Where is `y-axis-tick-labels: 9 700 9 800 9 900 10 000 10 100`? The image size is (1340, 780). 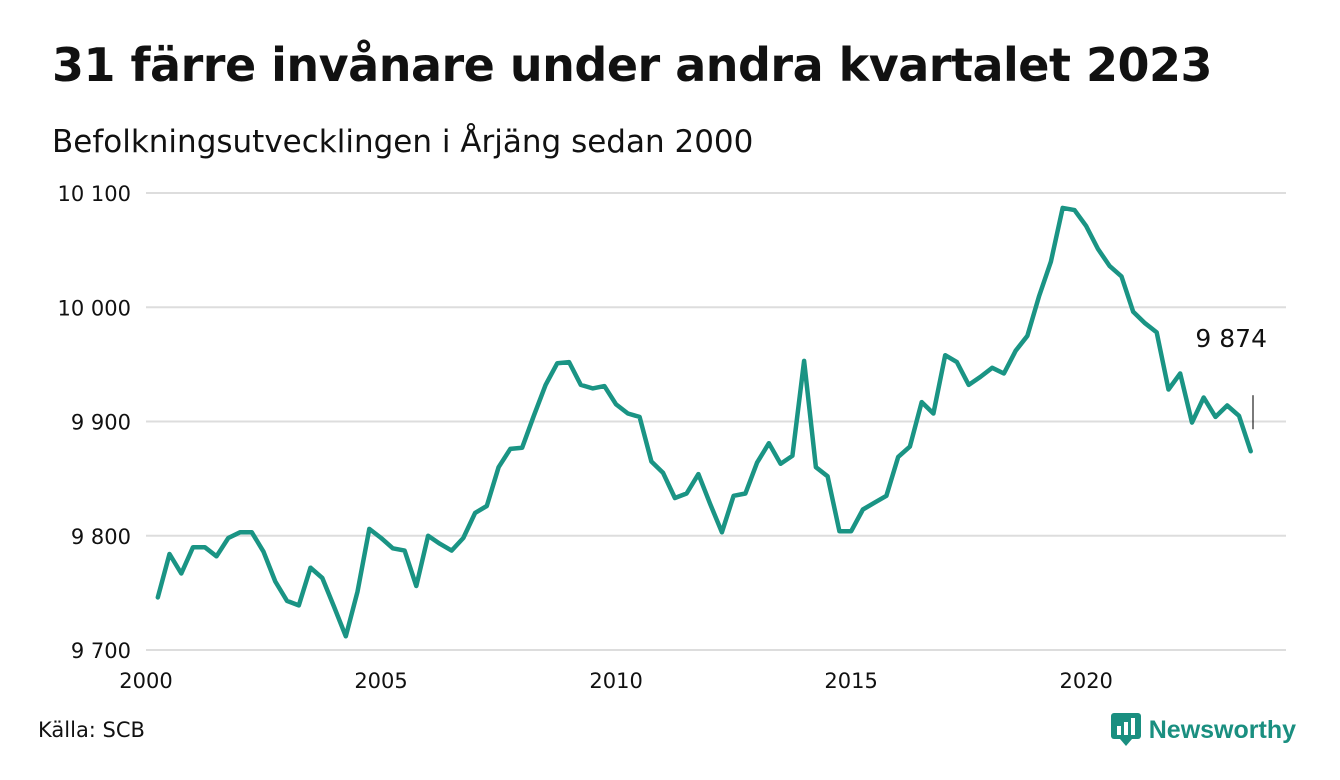 y-axis-tick-labels: 9 700 9 800 9 900 10 000 10 100 is located at coordinates (94, 422).